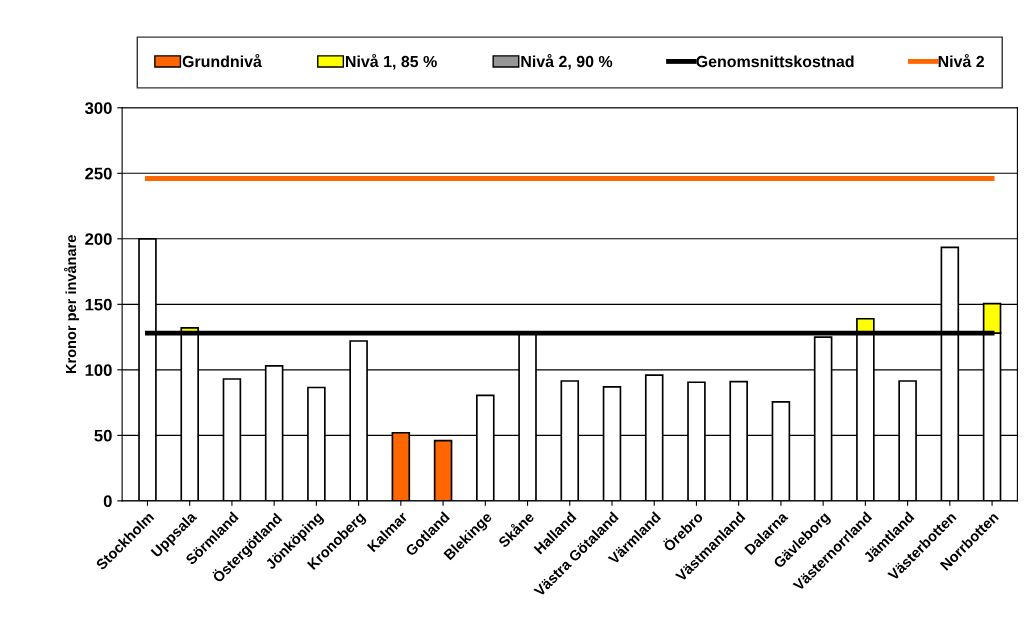 Image resolution: width=1035 pixels, height=634 pixels. I want to click on legend-label: Nivå 2, so click(961, 60).